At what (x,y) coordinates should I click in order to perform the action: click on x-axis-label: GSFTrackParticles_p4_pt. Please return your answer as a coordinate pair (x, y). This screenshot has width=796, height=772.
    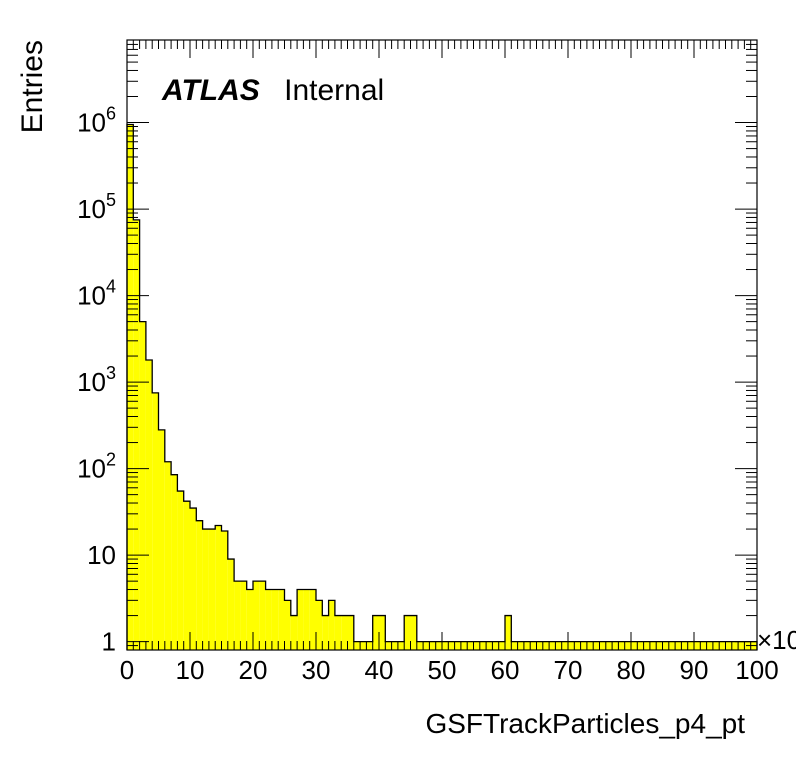
    Looking at the image, I should click on (585, 723).